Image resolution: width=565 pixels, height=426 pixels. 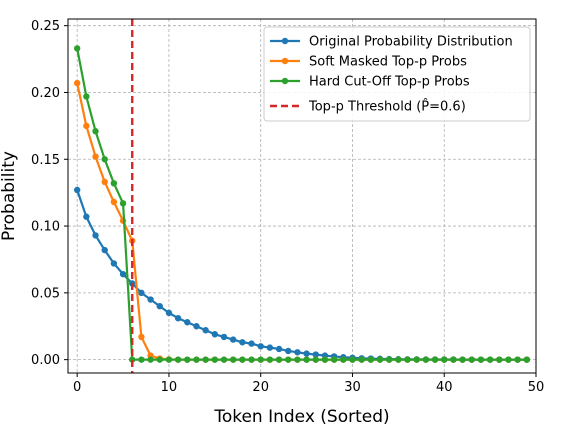 What do you see at coordinates (45, 293) in the screenshot?
I see `y-tick-label: 0.05` at bounding box center [45, 293].